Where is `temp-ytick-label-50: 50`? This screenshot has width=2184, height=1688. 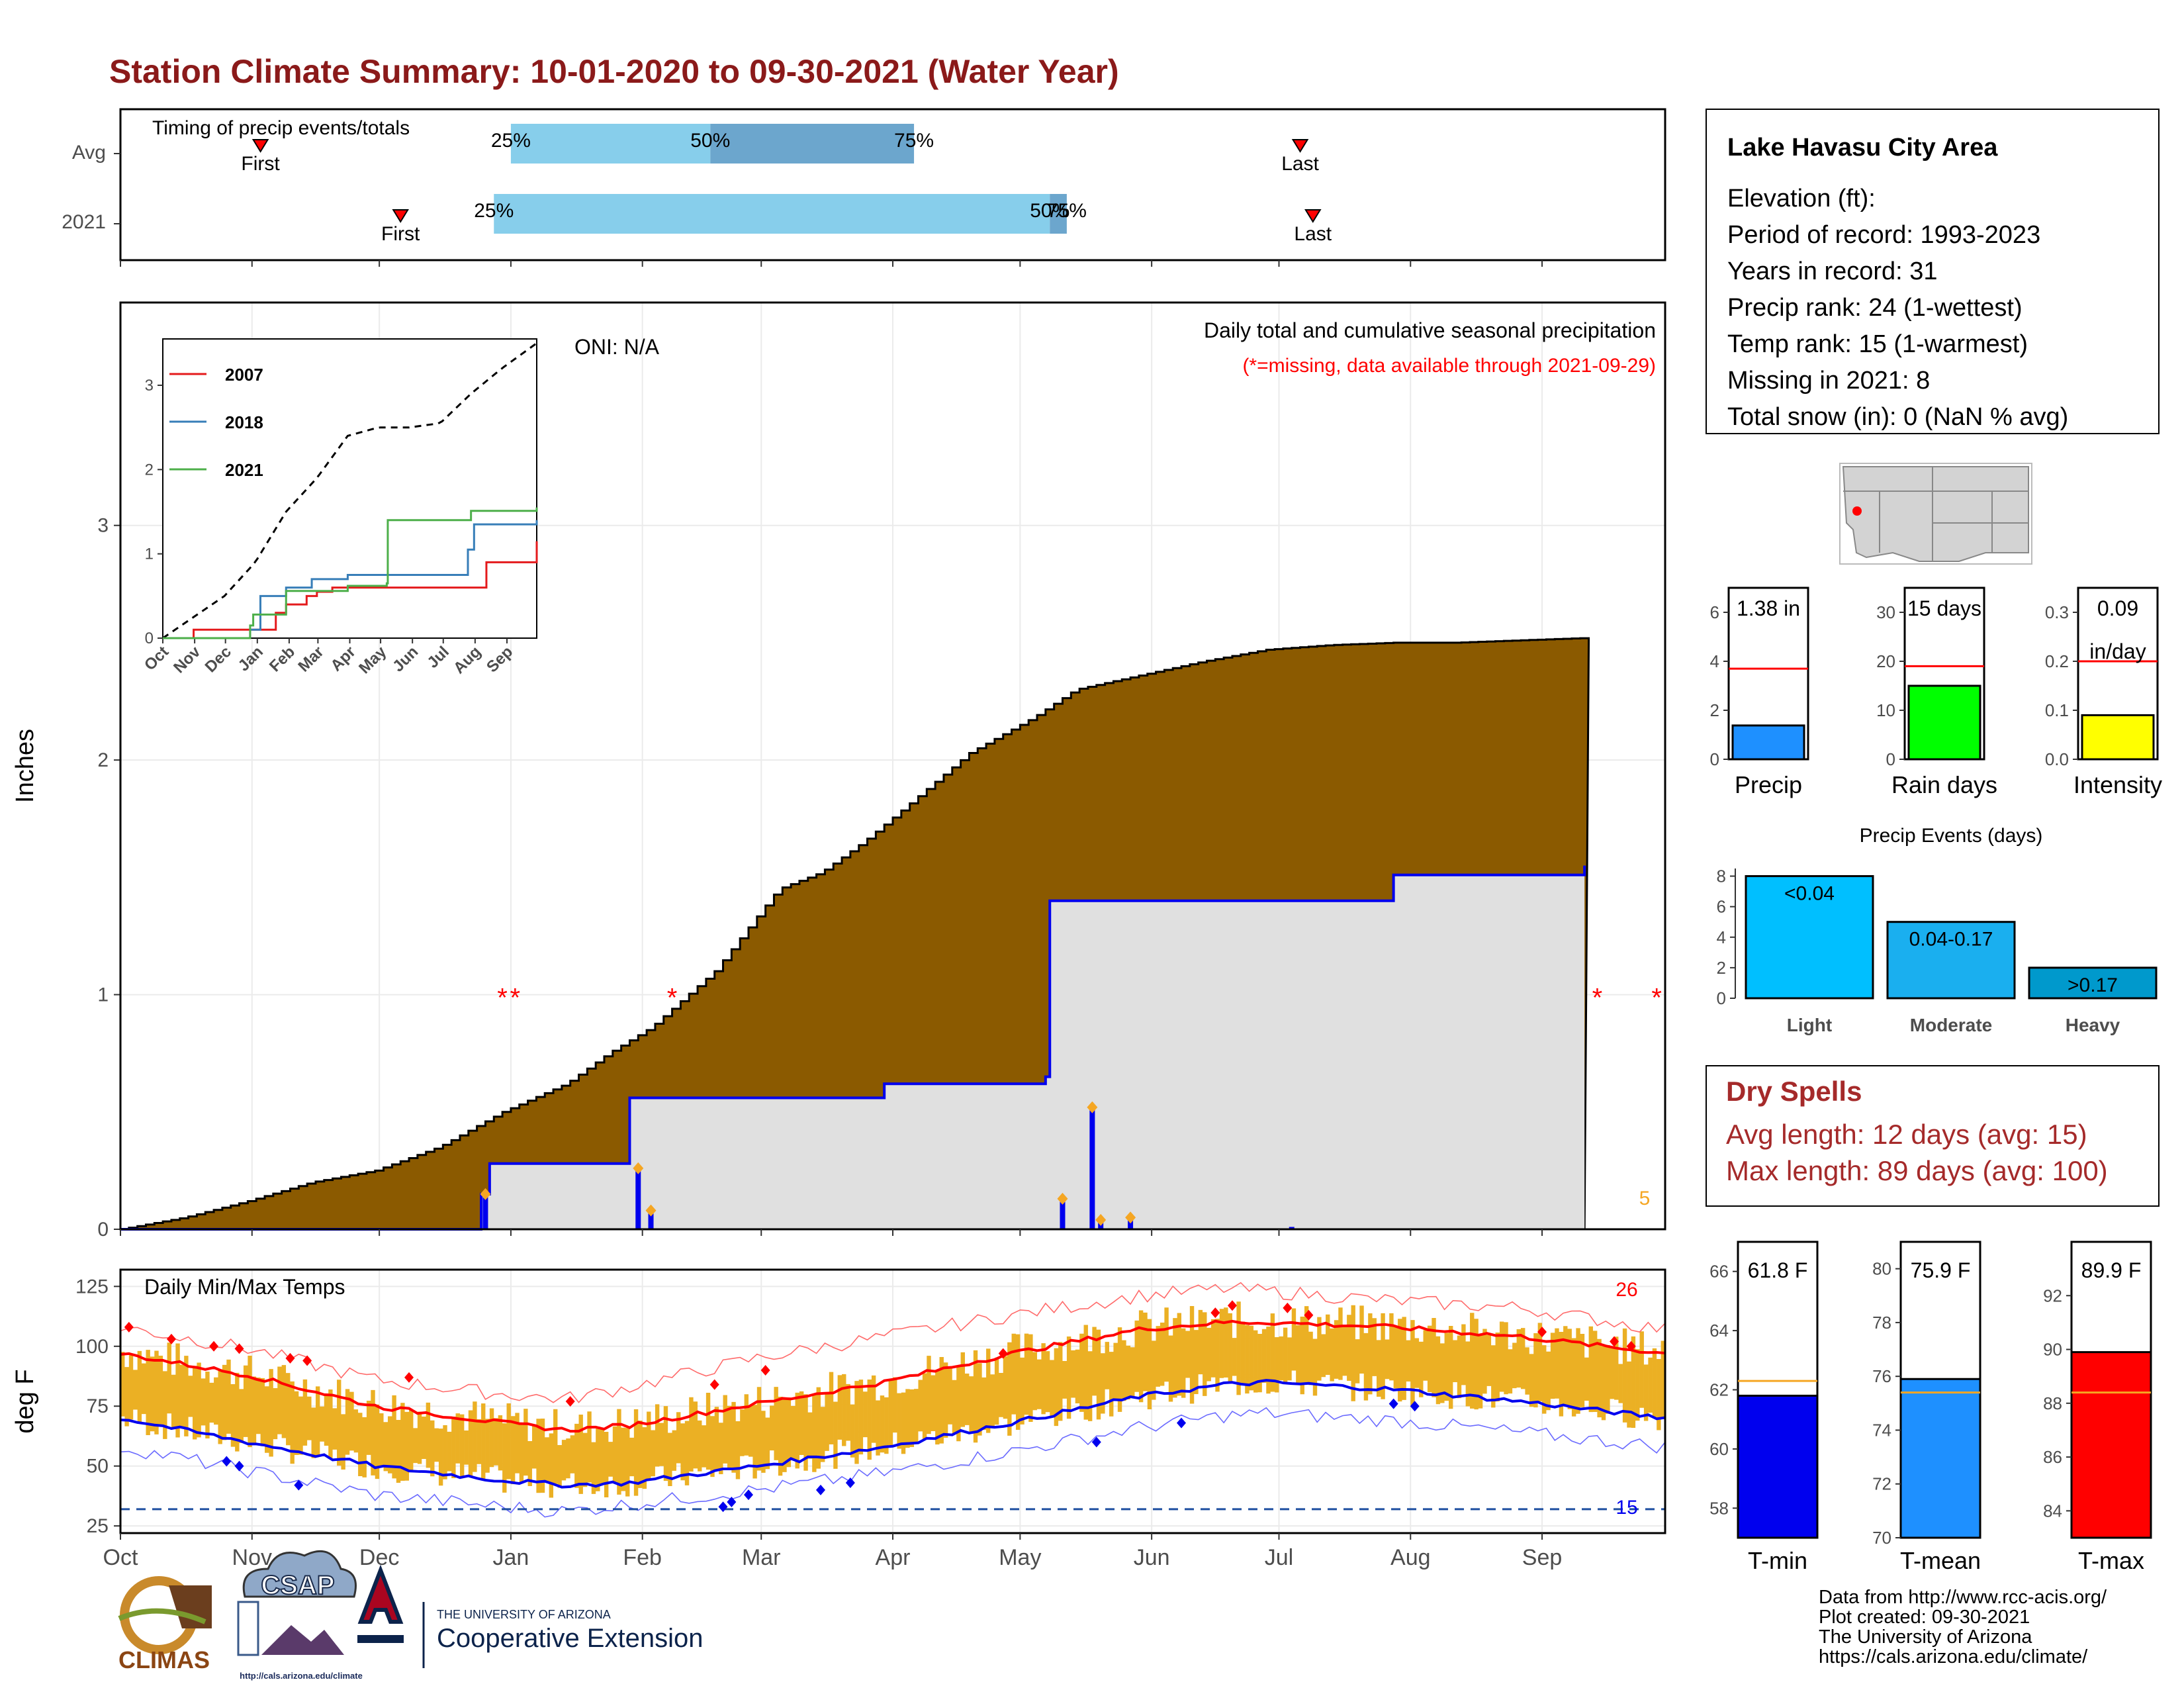 temp-ytick-label-50: 50 is located at coordinates (98, 1466).